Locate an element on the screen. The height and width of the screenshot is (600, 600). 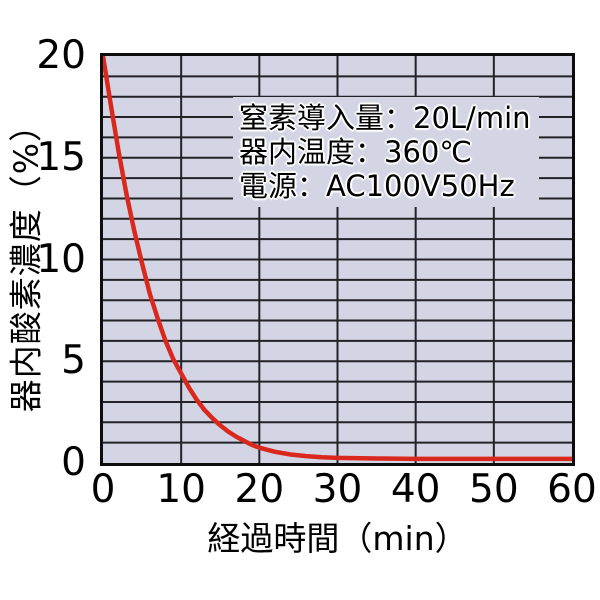
y-tick-label: 0 is located at coordinates (73, 462).